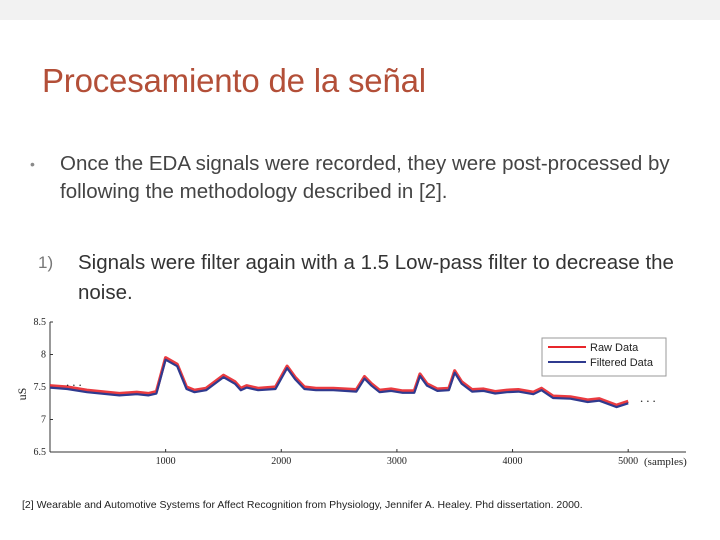 This screenshot has width=720, height=540. I want to click on filtered-data-line, so click(339, 383).